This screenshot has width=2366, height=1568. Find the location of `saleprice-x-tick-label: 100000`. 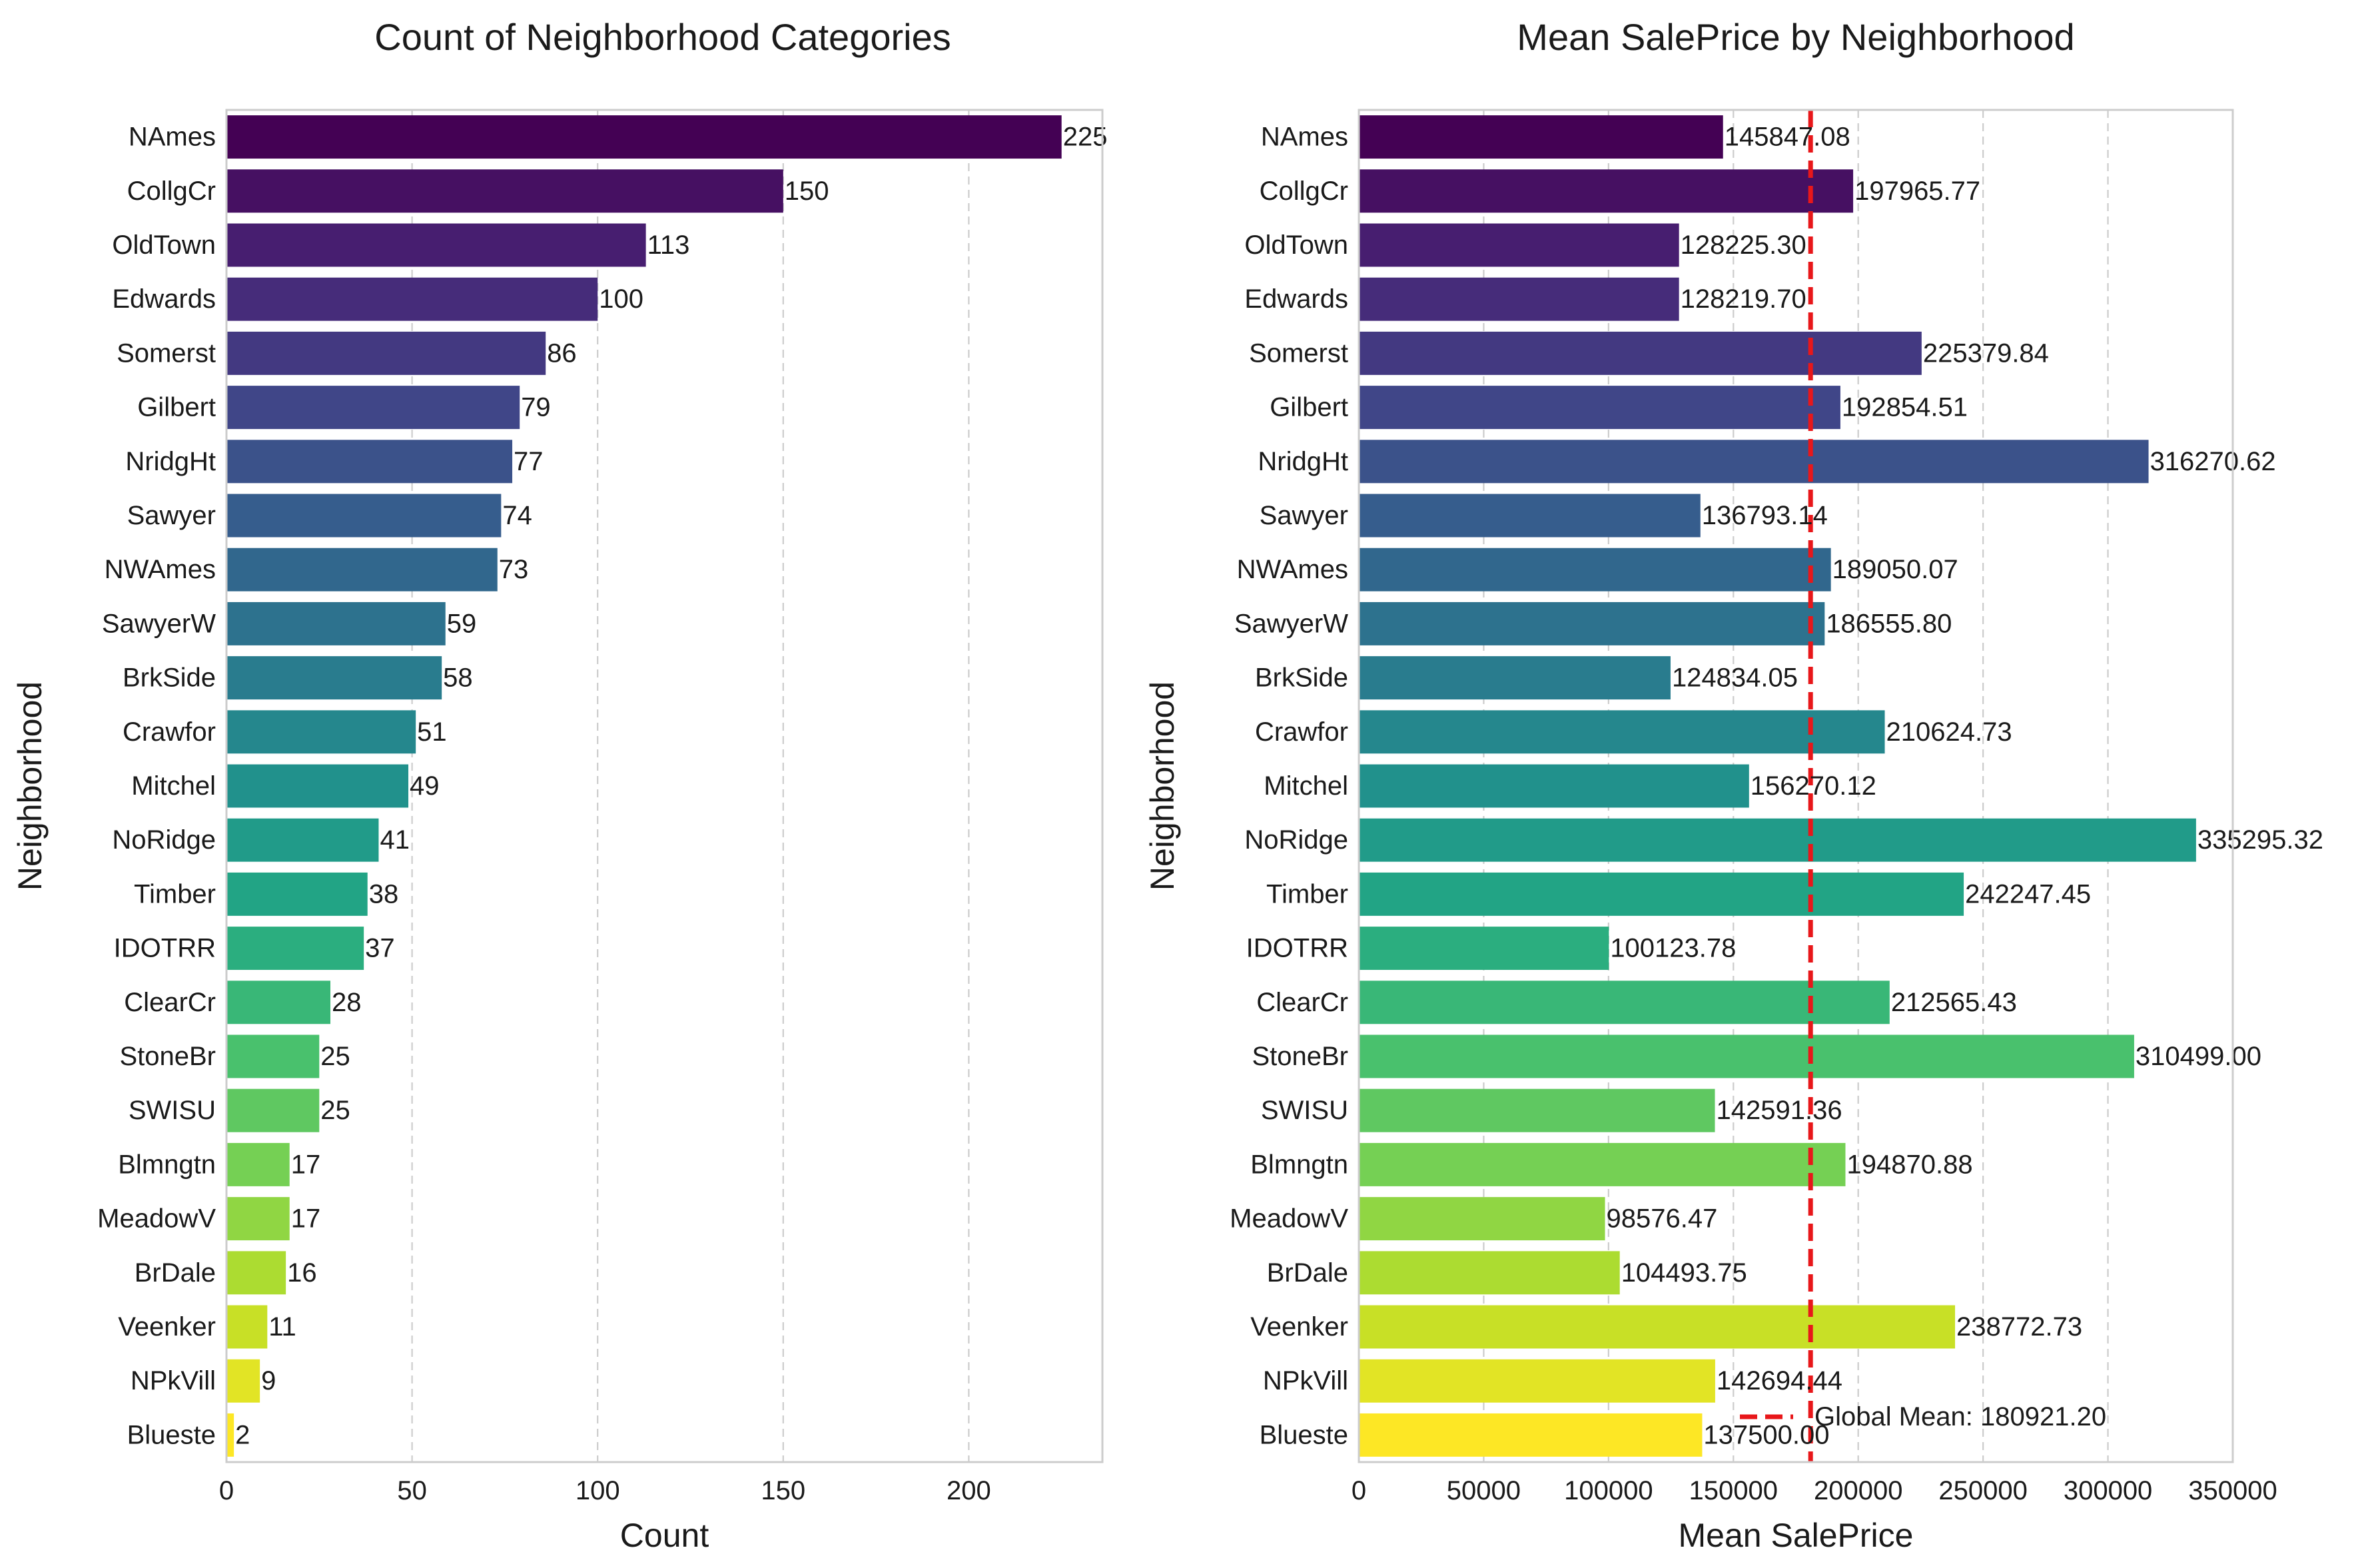

saleprice-x-tick-label: 100000 is located at coordinates (1608, 1490).